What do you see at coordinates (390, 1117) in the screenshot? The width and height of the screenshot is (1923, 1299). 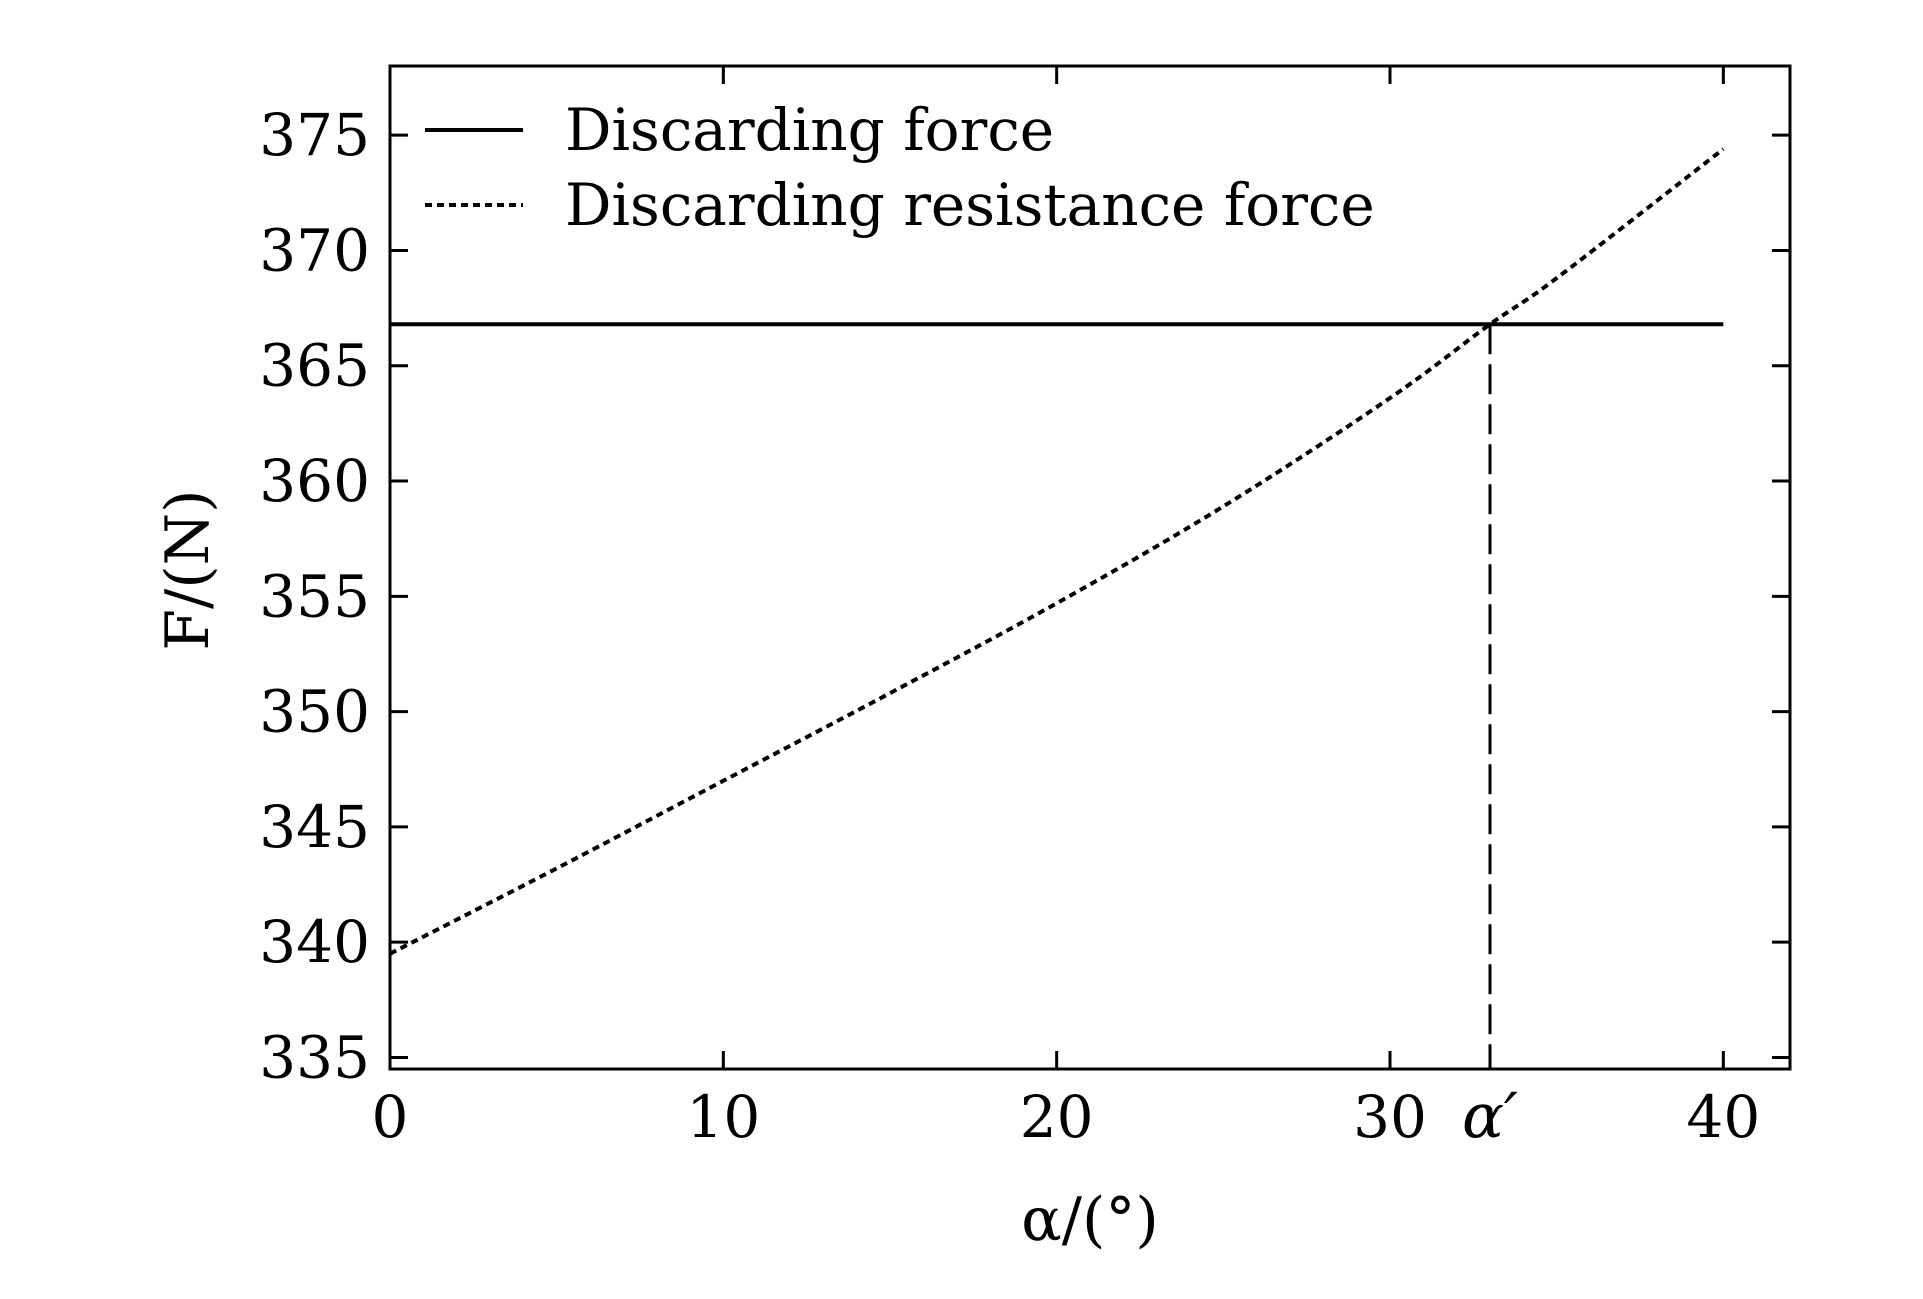 I see `x-tick-label-0: 0` at bounding box center [390, 1117].